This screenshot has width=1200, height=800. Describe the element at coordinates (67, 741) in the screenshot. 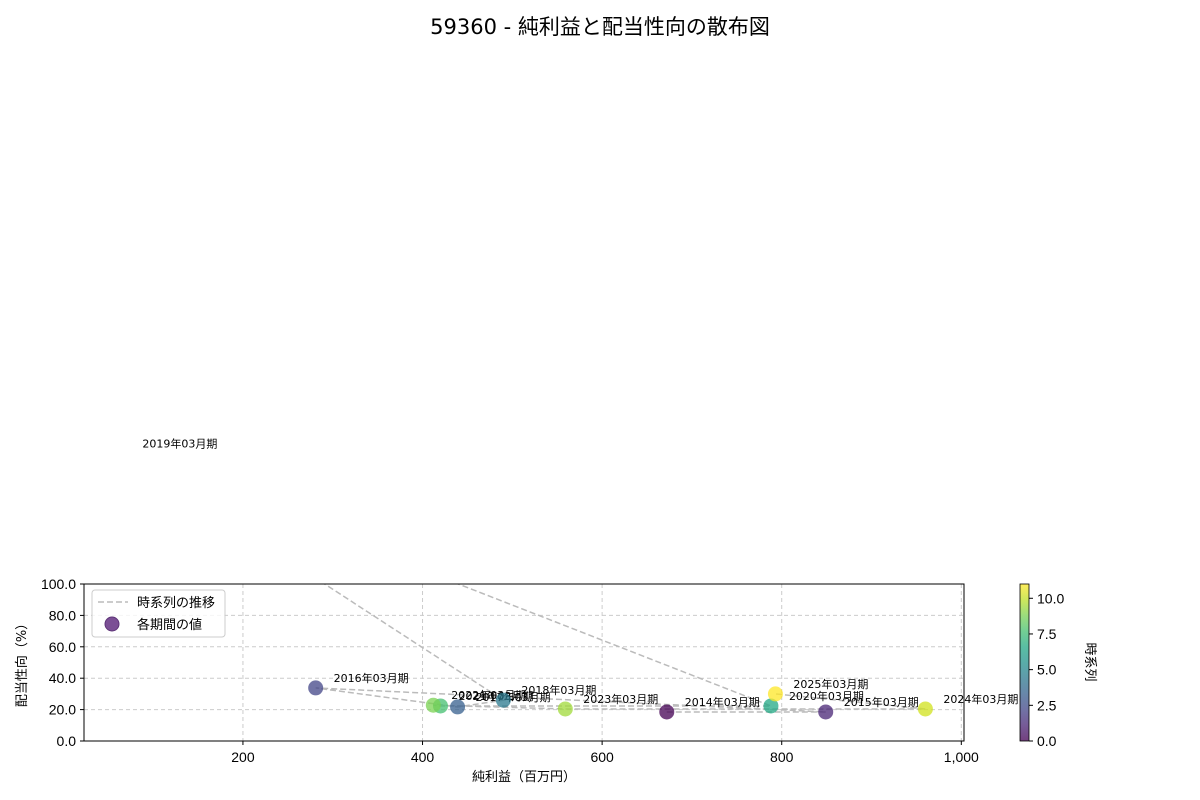

I see `y-tick-label: 0.0` at that location.